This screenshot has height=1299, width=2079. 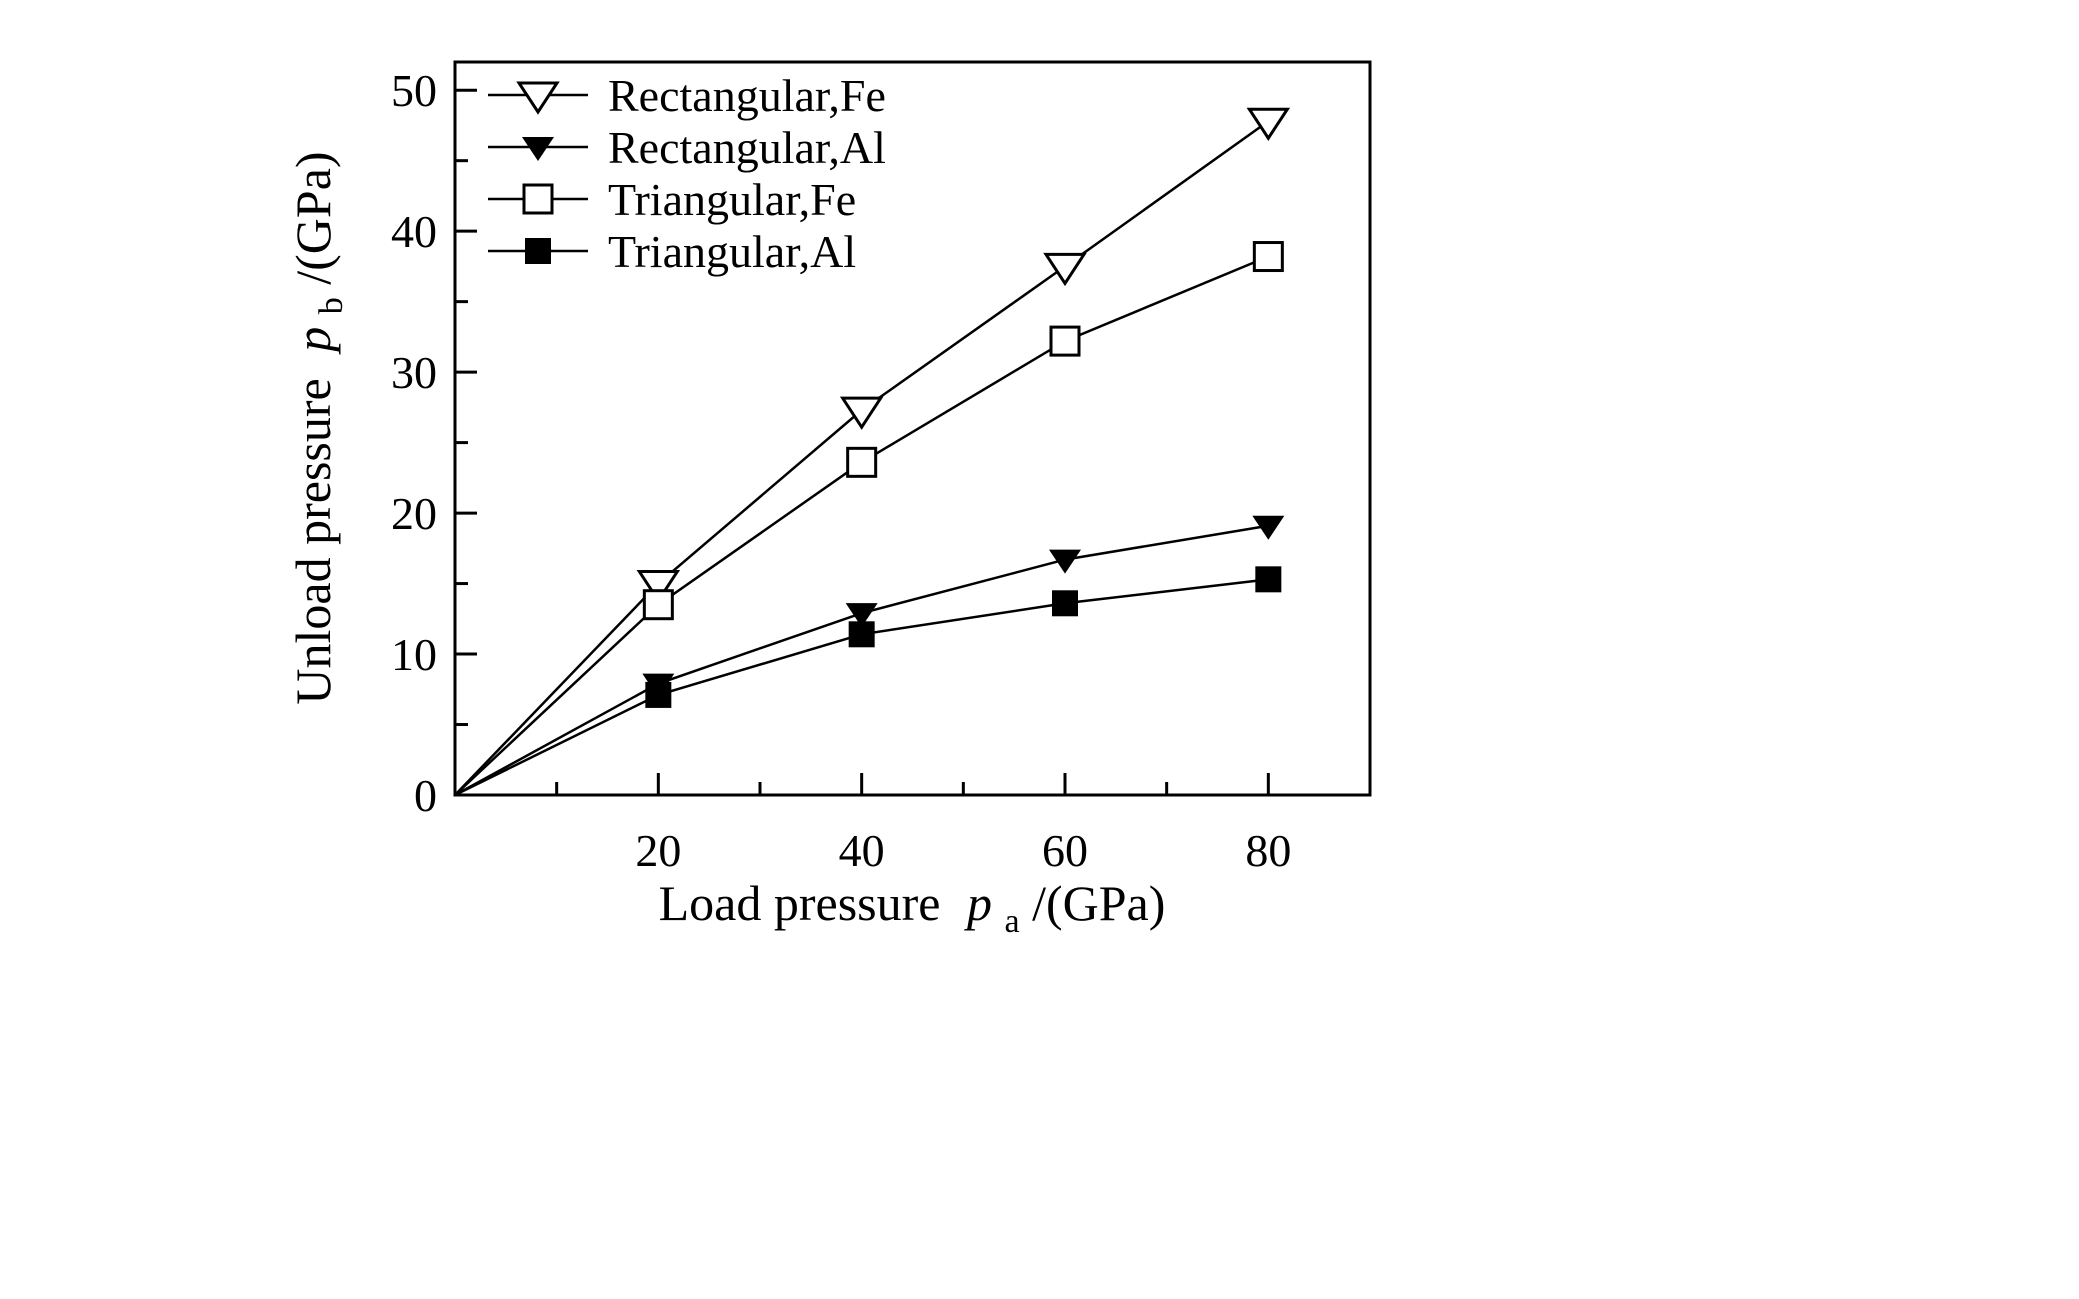 What do you see at coordinates (963, 407) in the screenshot?
I see `plot-series-markers` at bounding box center [963, 407].